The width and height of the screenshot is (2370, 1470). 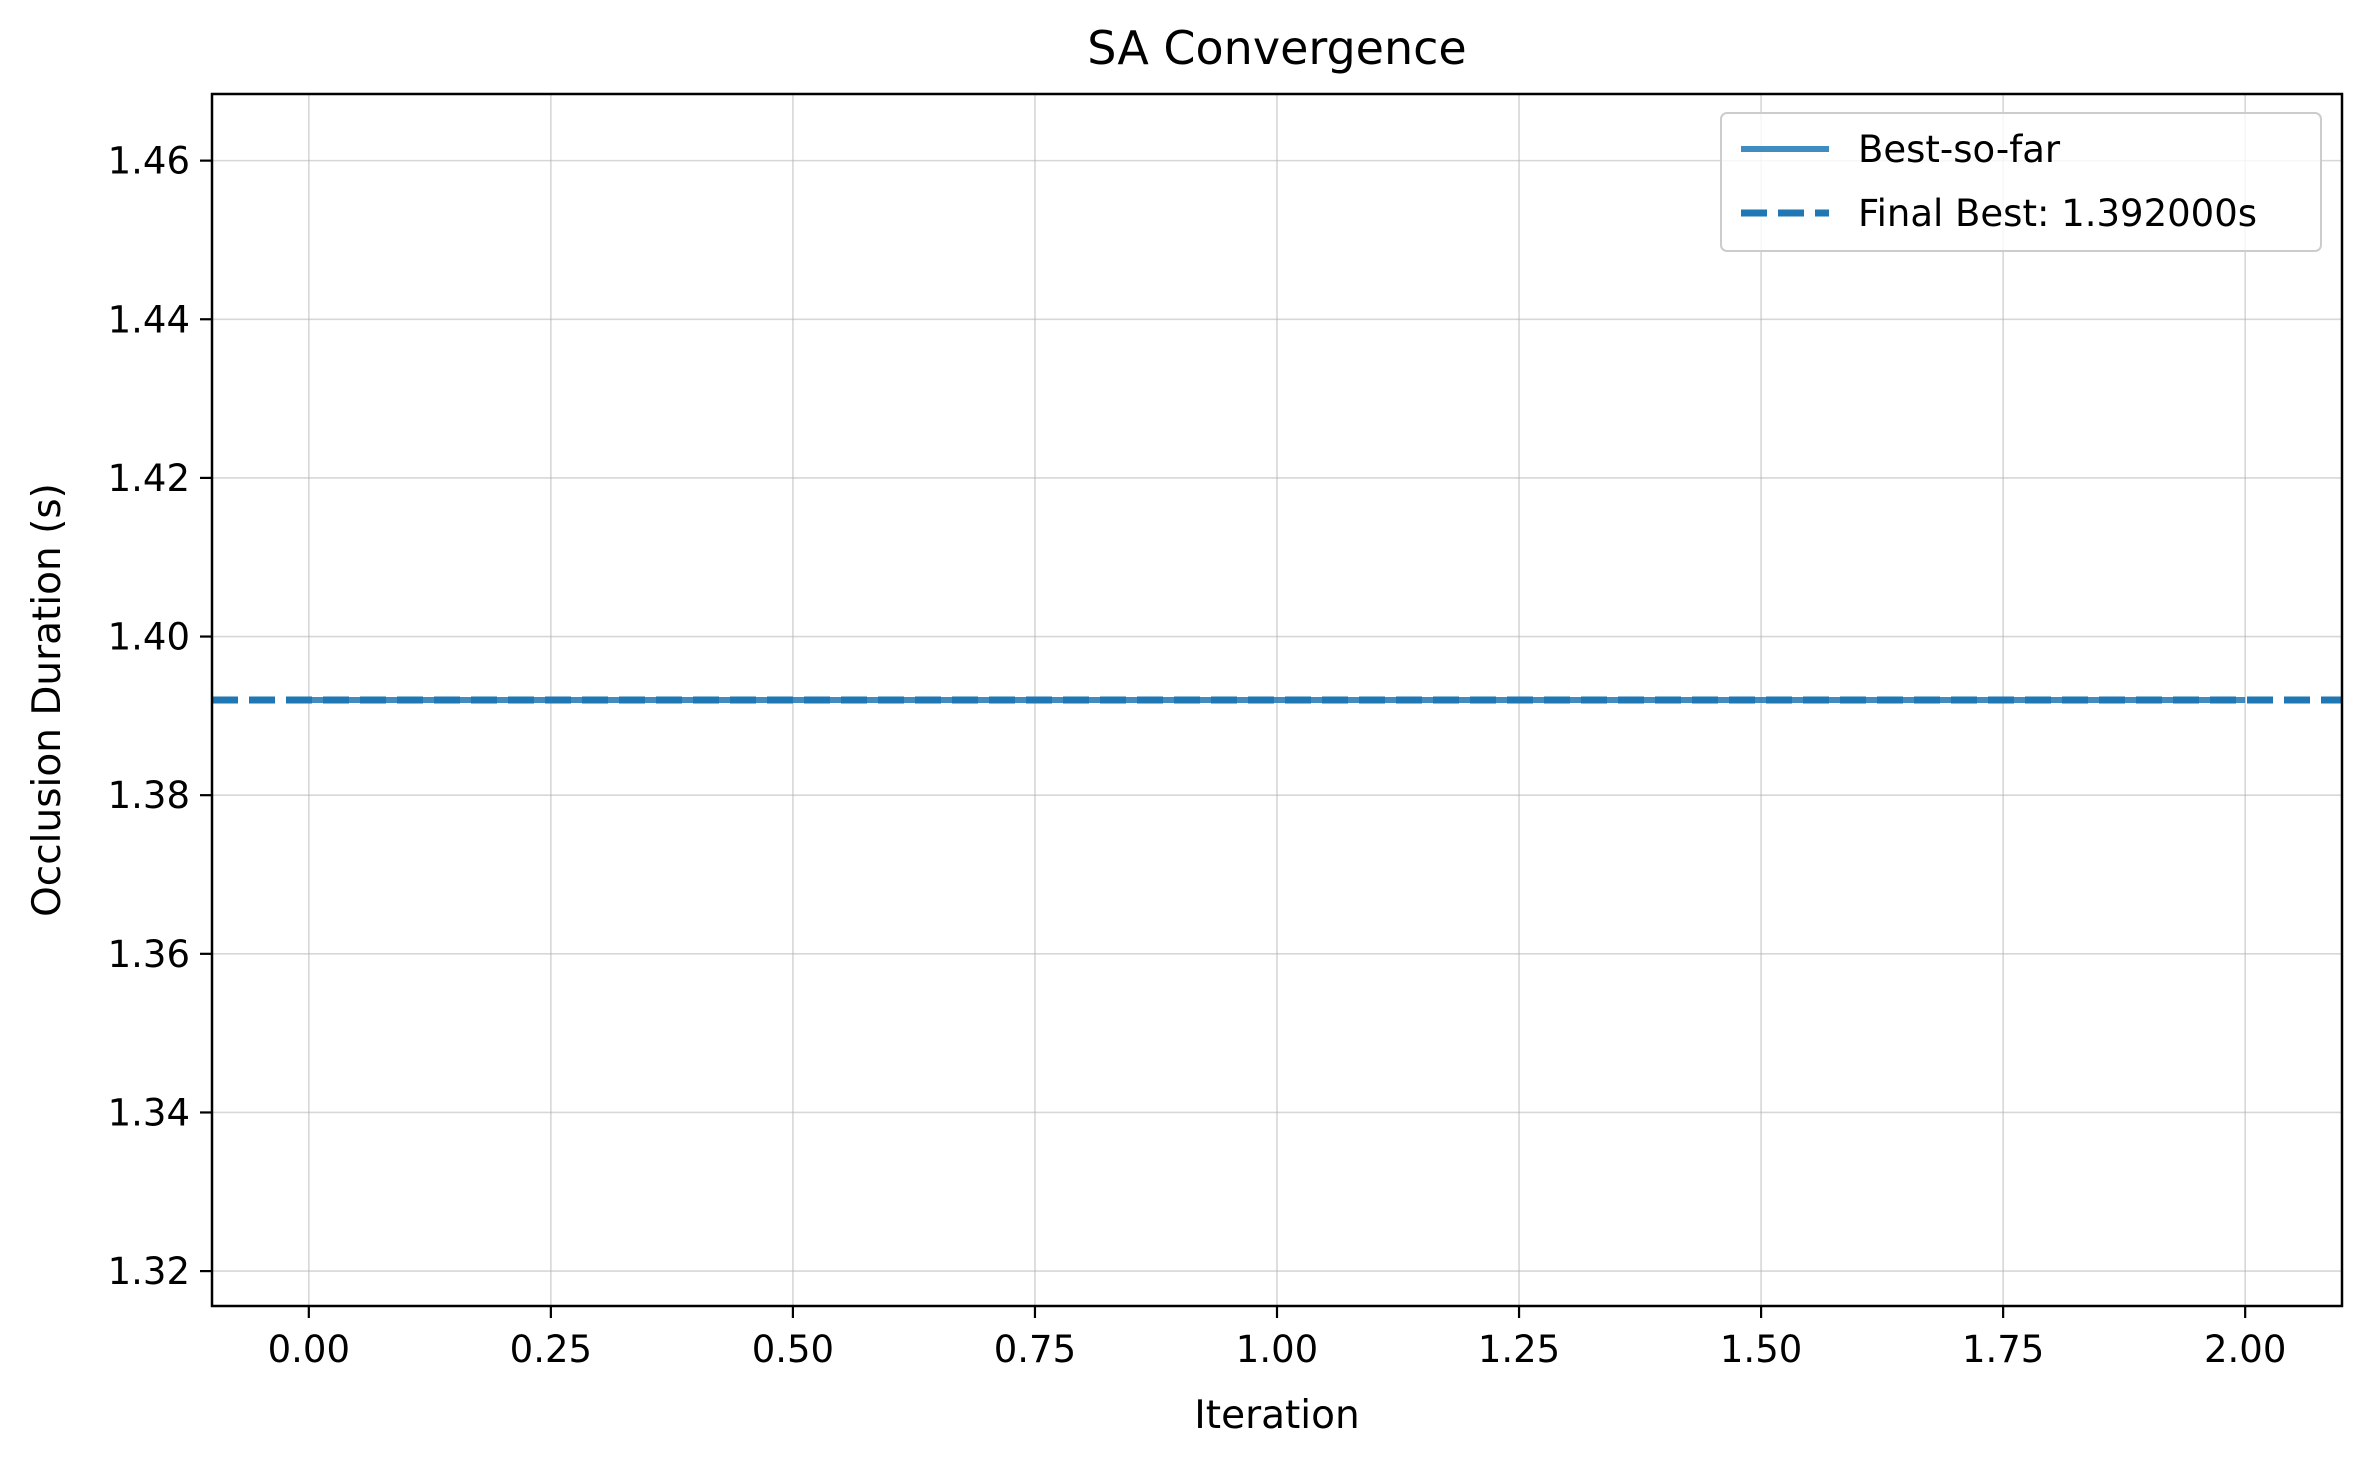 I want to click on x-tick-label: 1.75, so click(x=2003, y=1349).